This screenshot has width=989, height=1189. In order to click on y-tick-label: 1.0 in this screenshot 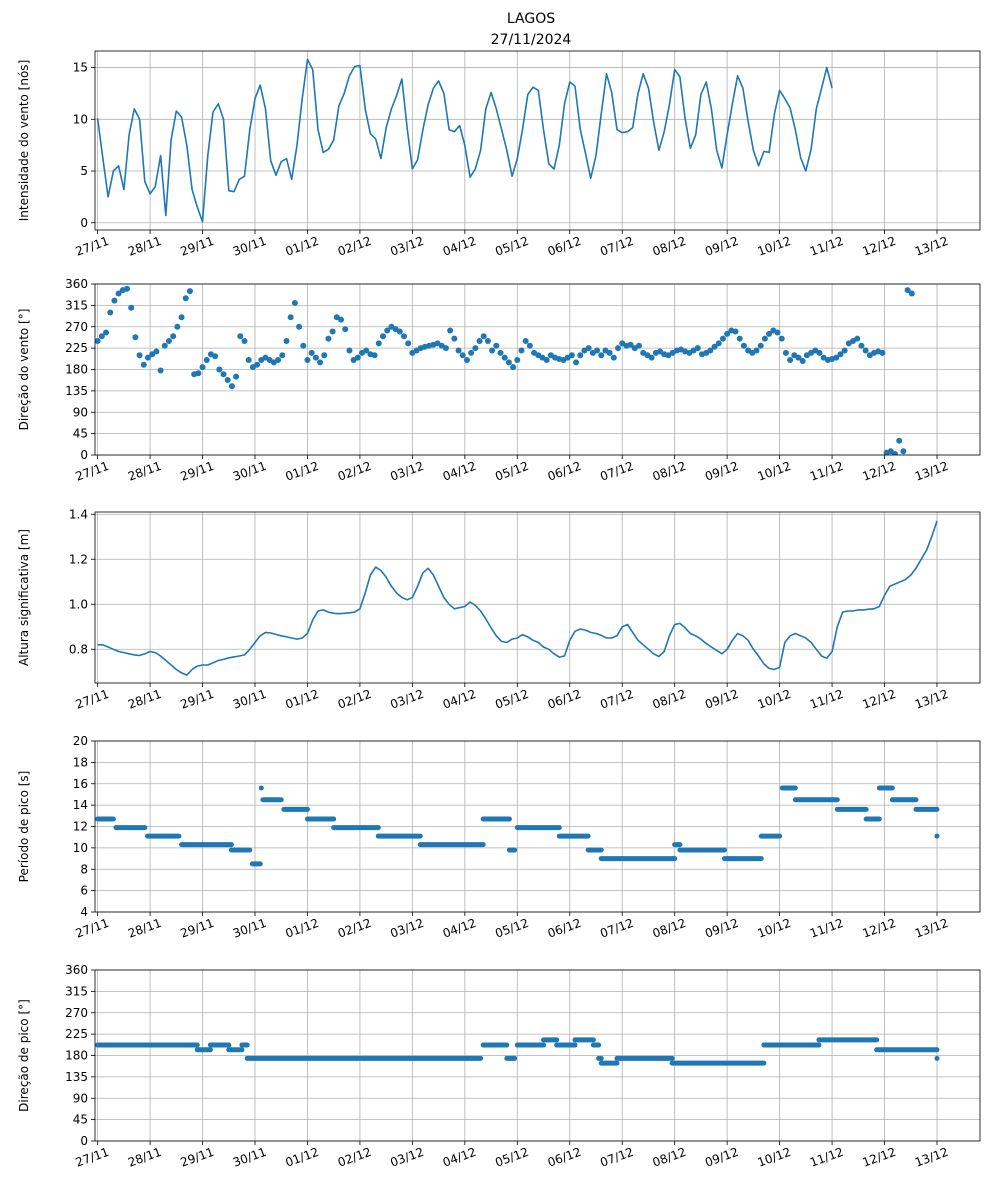, I will do `click(78, 604)`.